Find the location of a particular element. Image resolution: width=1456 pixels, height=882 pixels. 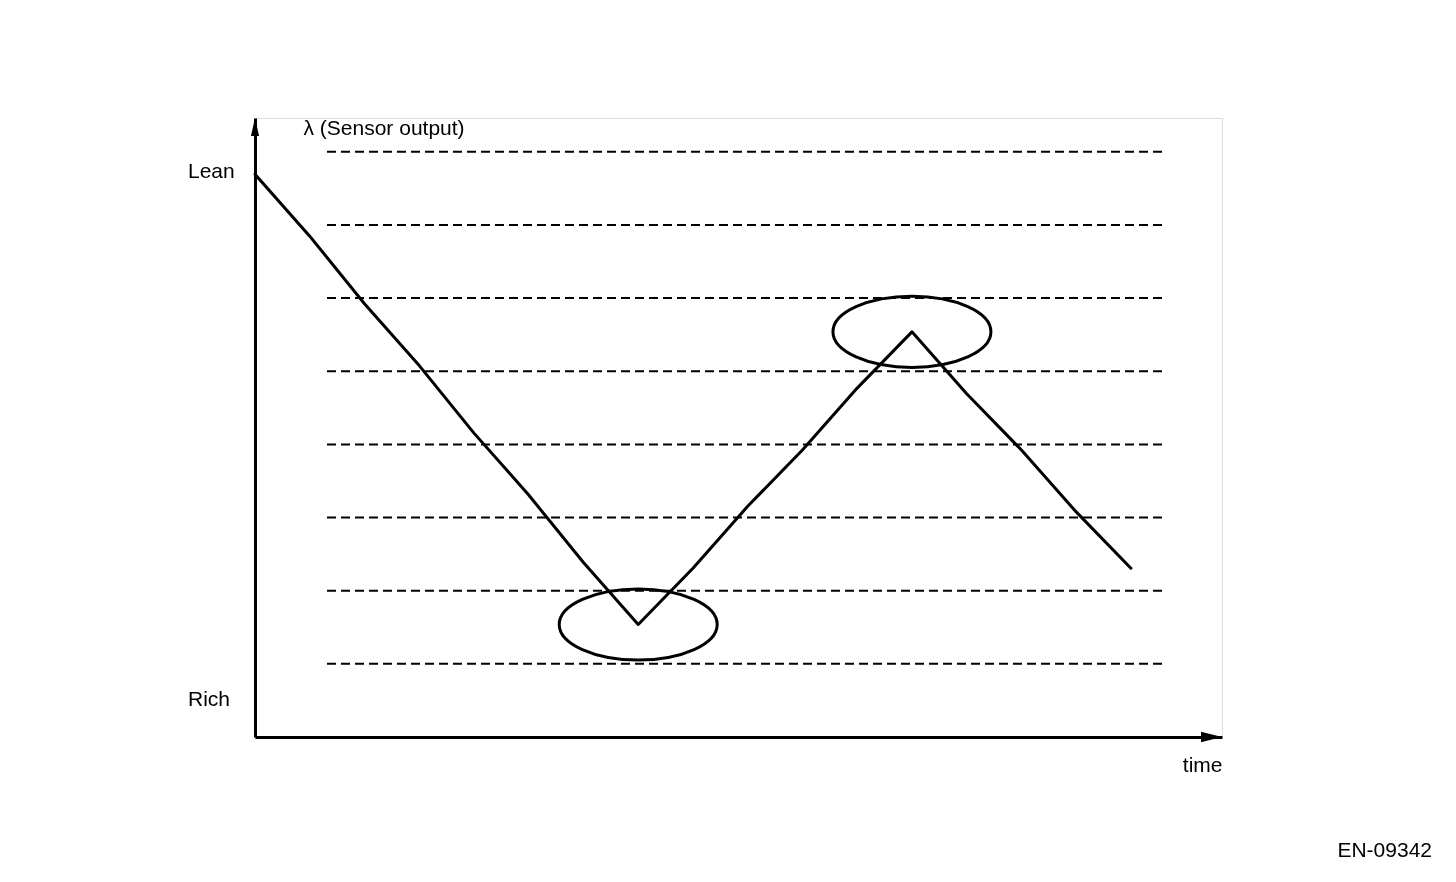

annotation: Lean is located at coordinates (211, 170).